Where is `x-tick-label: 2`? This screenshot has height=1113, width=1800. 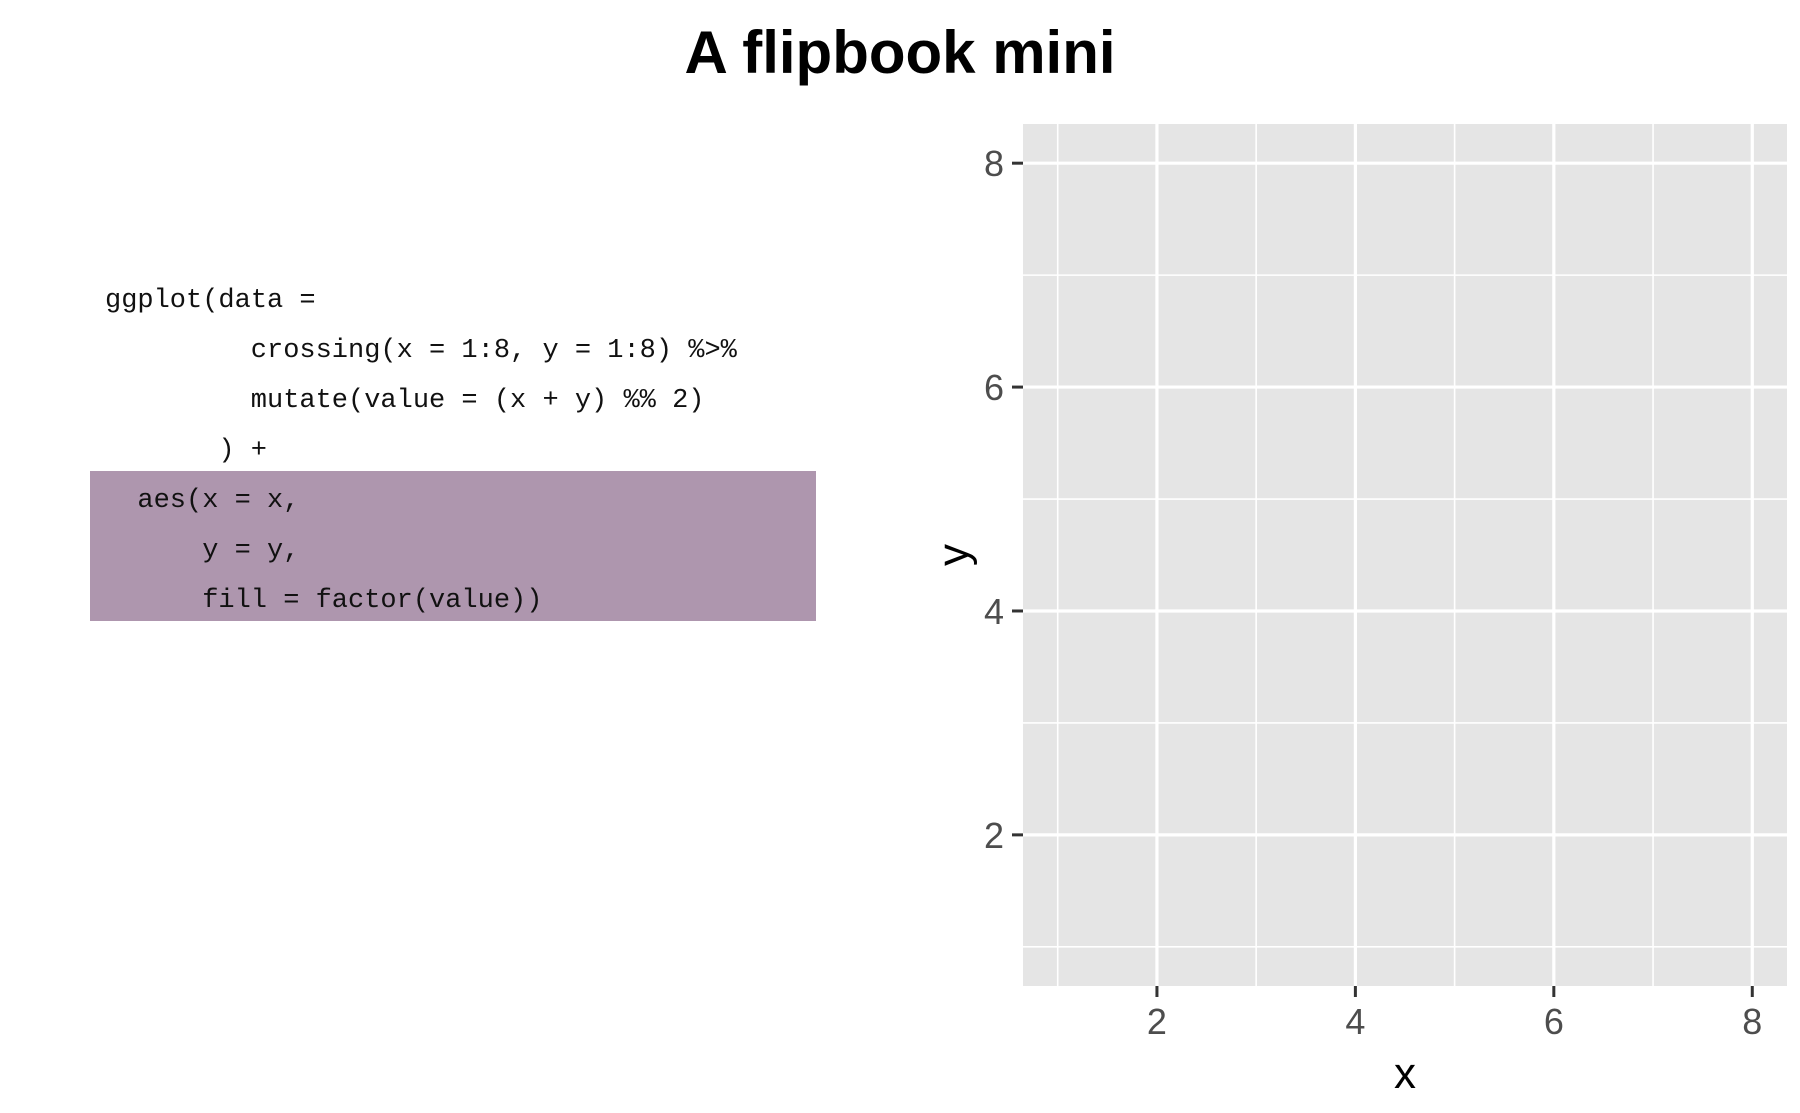
x-tick-label: 2 is located at coordinates (1157, 1021).